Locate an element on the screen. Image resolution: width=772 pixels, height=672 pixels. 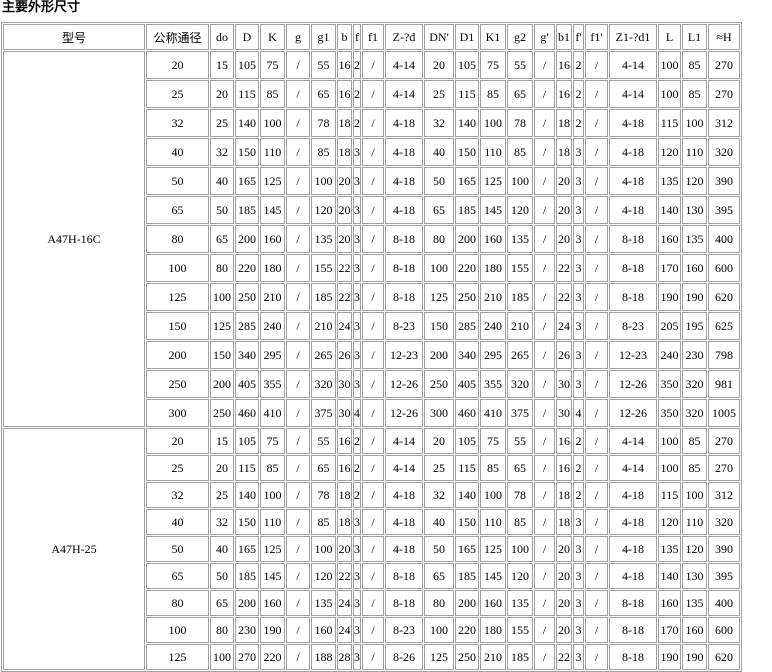
table-cell: 4 is located at coordinates (578, 413).